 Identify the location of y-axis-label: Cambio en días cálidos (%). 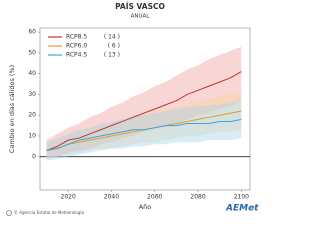
(12, 109).